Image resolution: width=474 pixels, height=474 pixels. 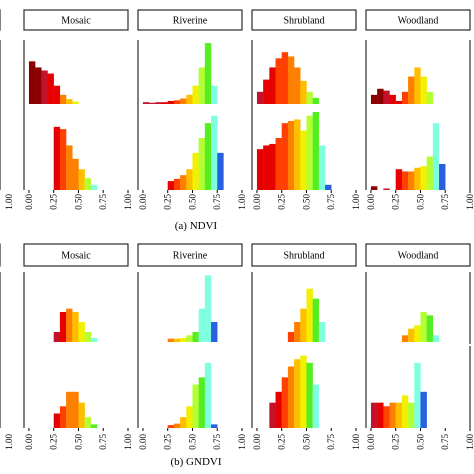 I want to click on strip-label: Mosaic, so click(x=76, y=21).